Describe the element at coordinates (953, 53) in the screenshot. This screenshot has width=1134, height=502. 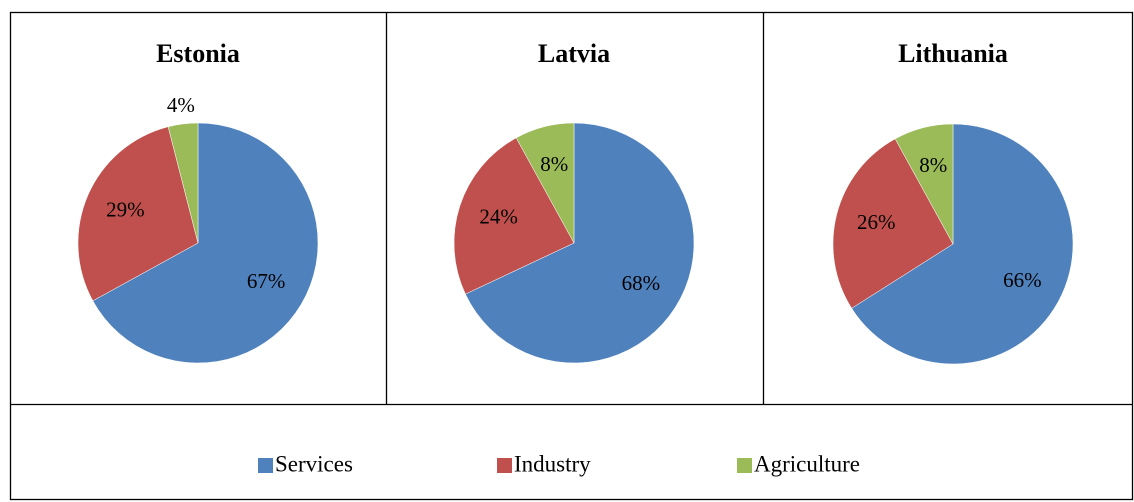
I see `chart-title: Lithuania` at that location.